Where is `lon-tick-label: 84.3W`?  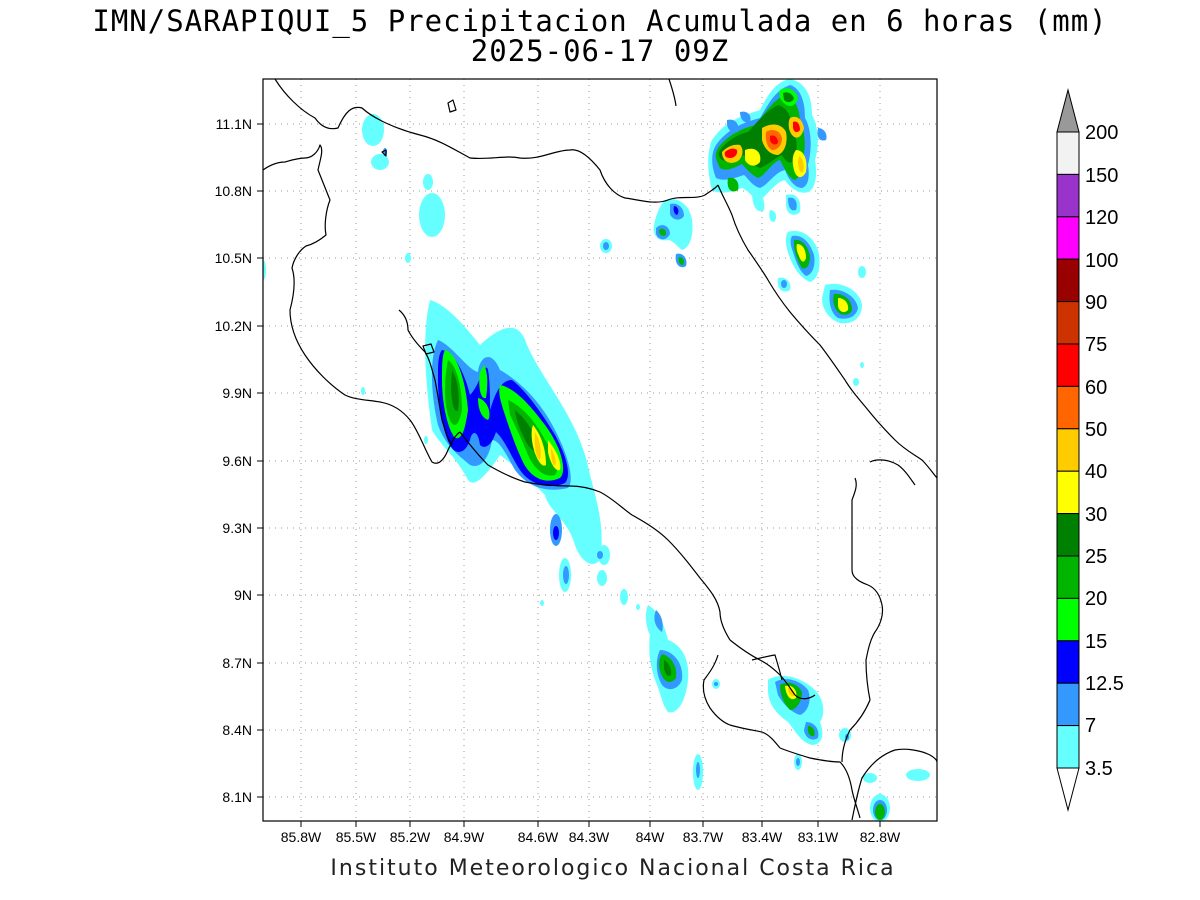 lon-tick-label: 84.3W is located at coordinates (589, 837).